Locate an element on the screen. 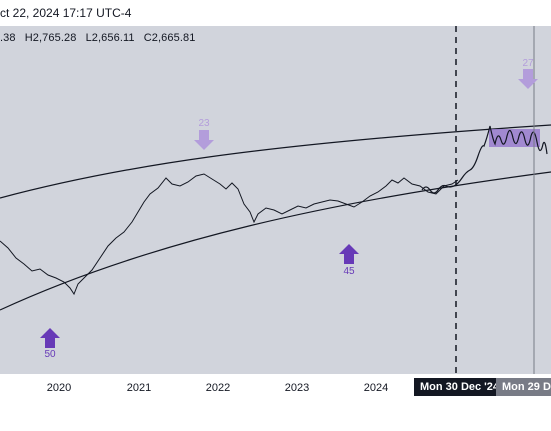  time-tick: 2021 is located at coordinates (139, 388).